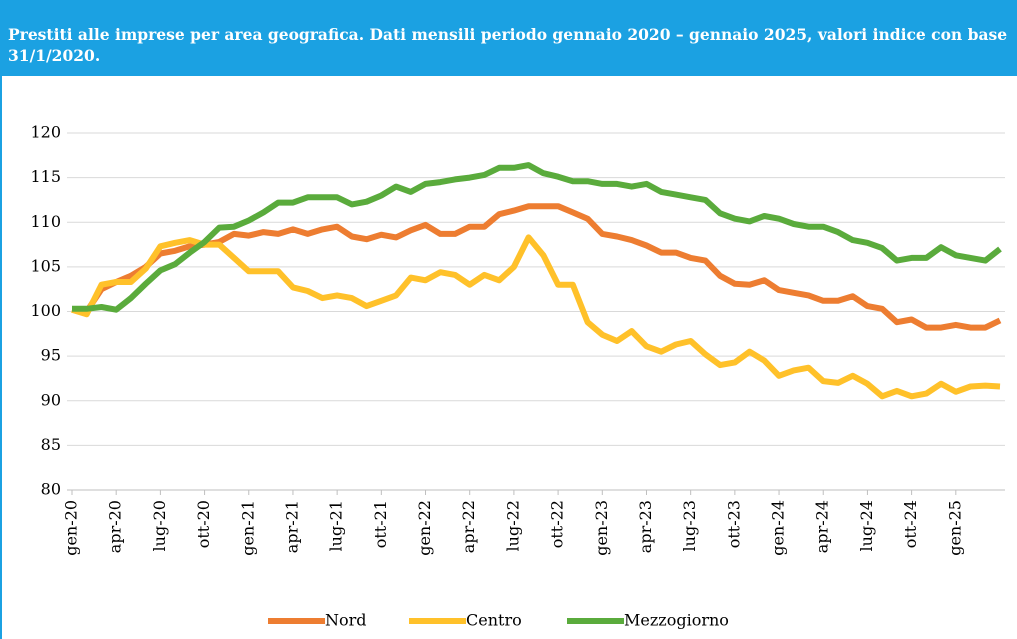  What do you see at coordinates (247, 528) in the screenshot?
I see `x-tick-label: gen-21` at bounding box center [247, 528].